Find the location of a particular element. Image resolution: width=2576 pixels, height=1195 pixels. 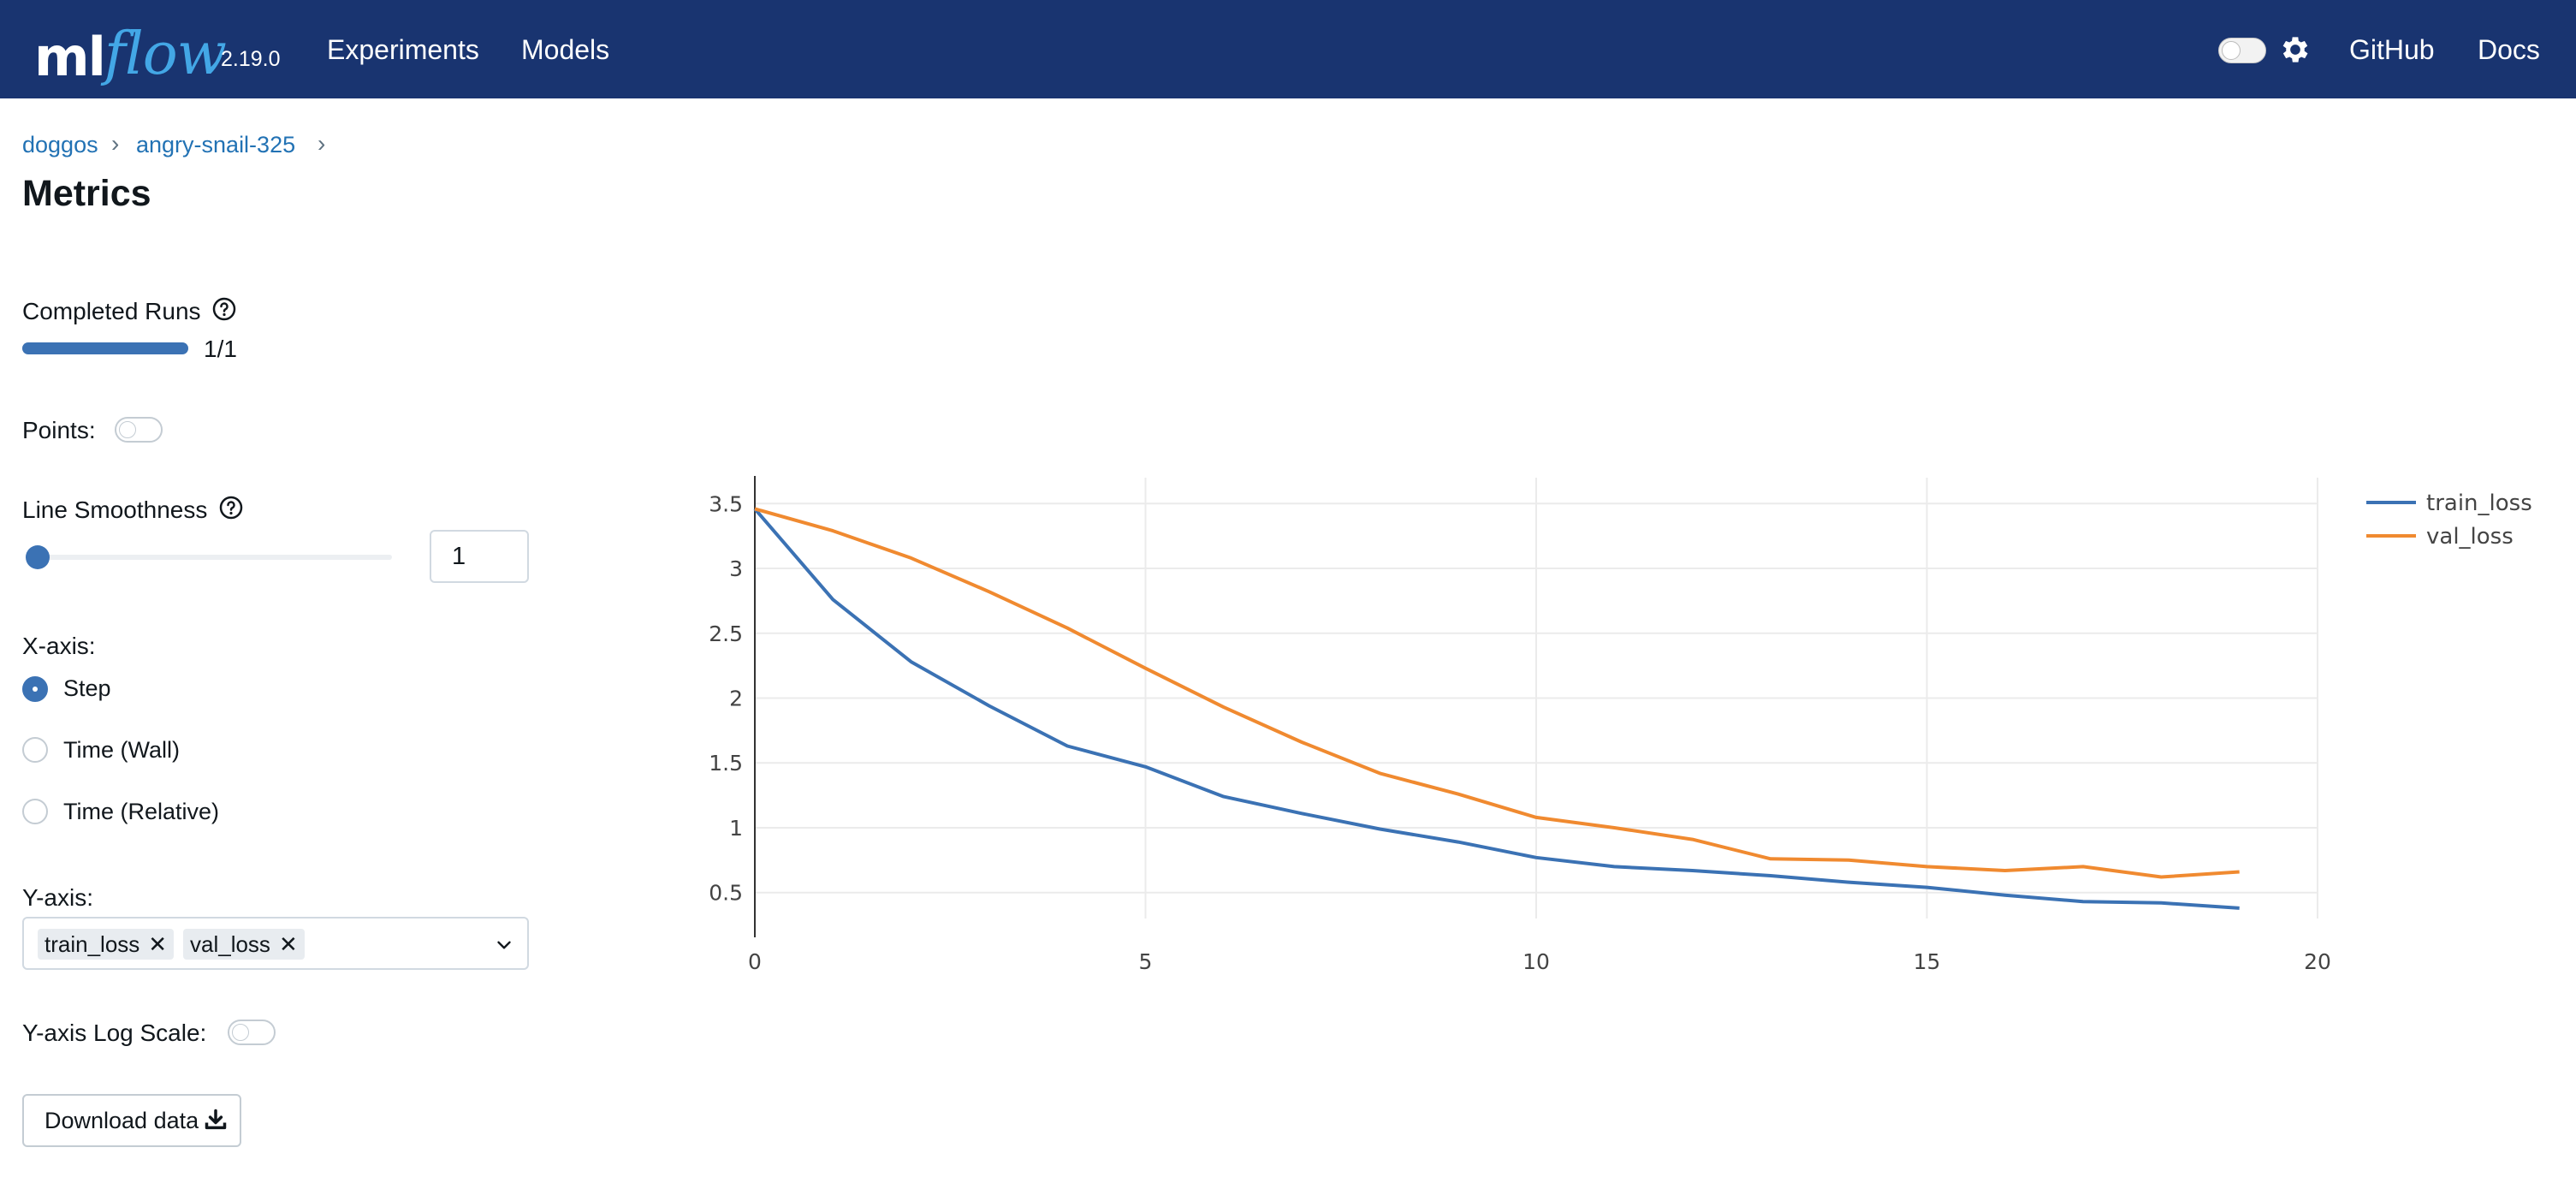

logo-ml-text: ml is located at coordinates (70, 57).